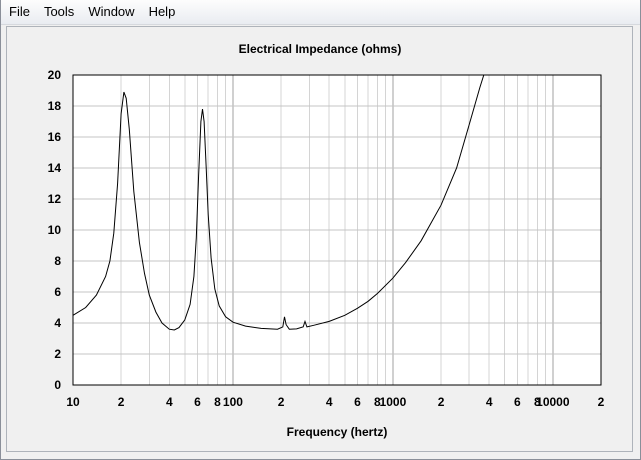  Describe the element at coordinates (55, 75) in the screenshot. I see `y-tick-label: 20` at that location.